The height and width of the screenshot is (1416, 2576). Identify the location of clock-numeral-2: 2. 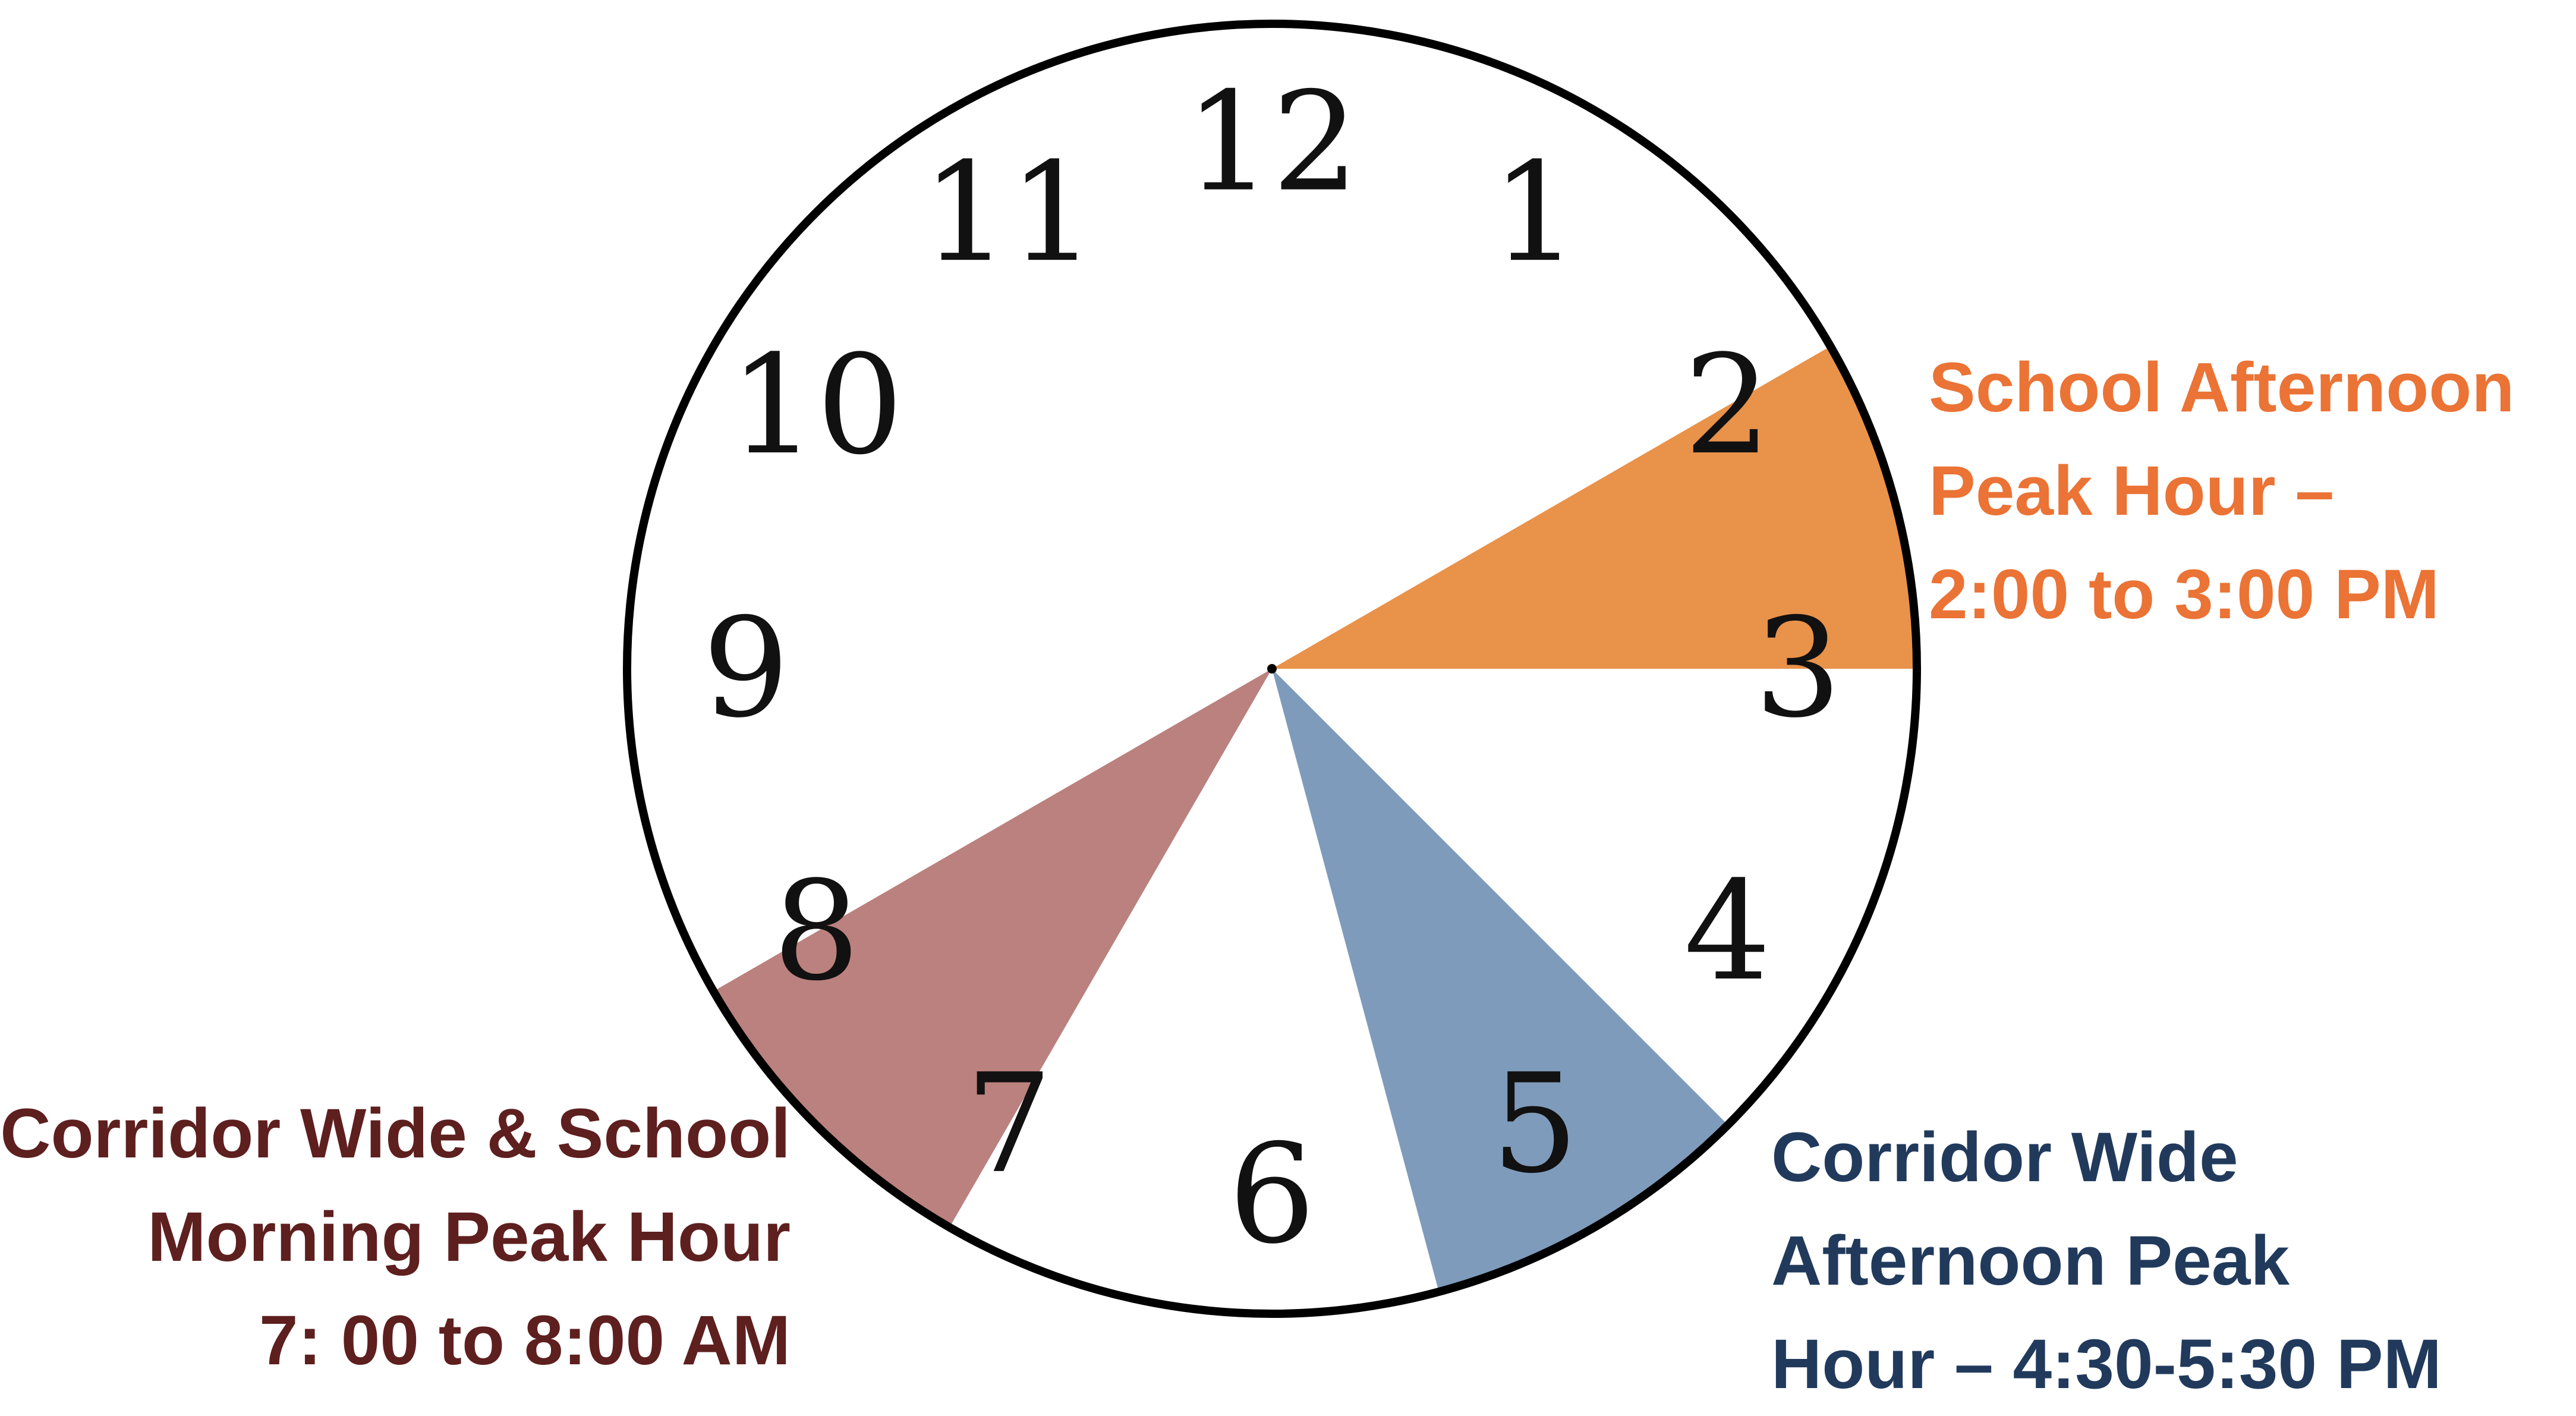
(1727, 405).